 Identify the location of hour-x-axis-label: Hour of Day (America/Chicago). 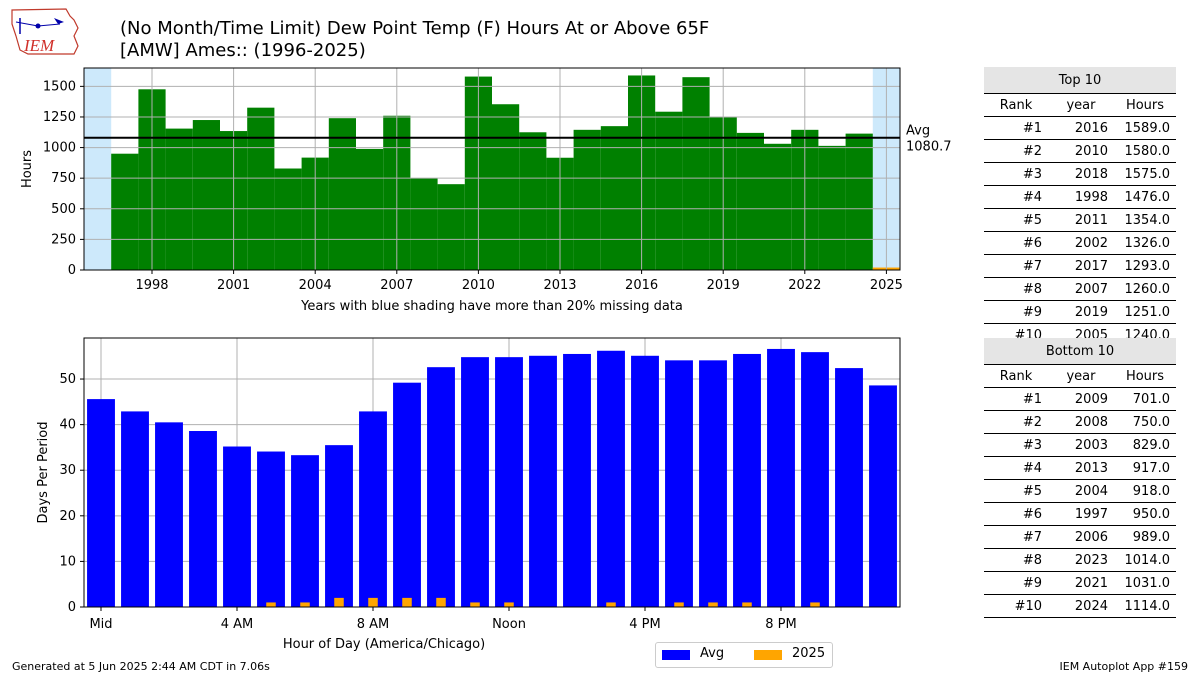
(384, 644).